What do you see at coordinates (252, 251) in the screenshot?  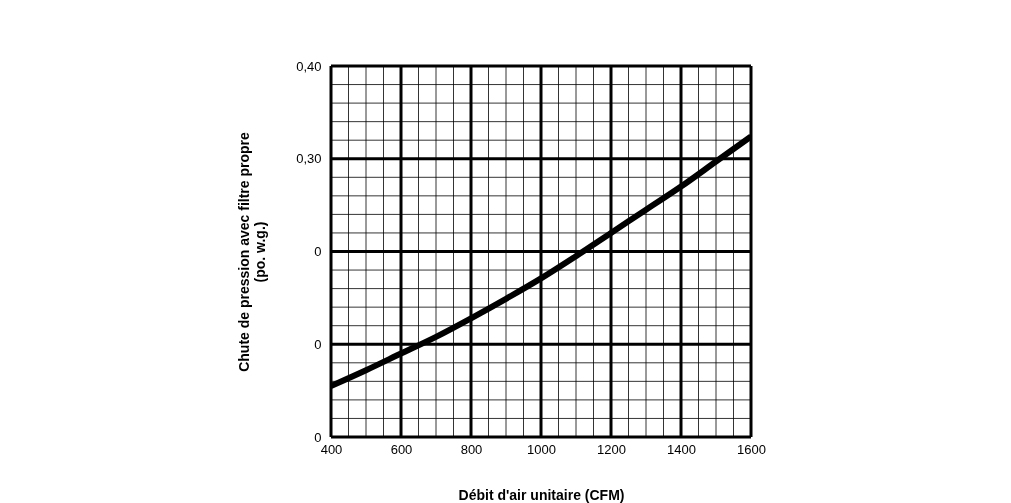 I see `y-axis-title: Chute de pression avec filtre propre (po. w.g.)` at bounding box center [252, 251].